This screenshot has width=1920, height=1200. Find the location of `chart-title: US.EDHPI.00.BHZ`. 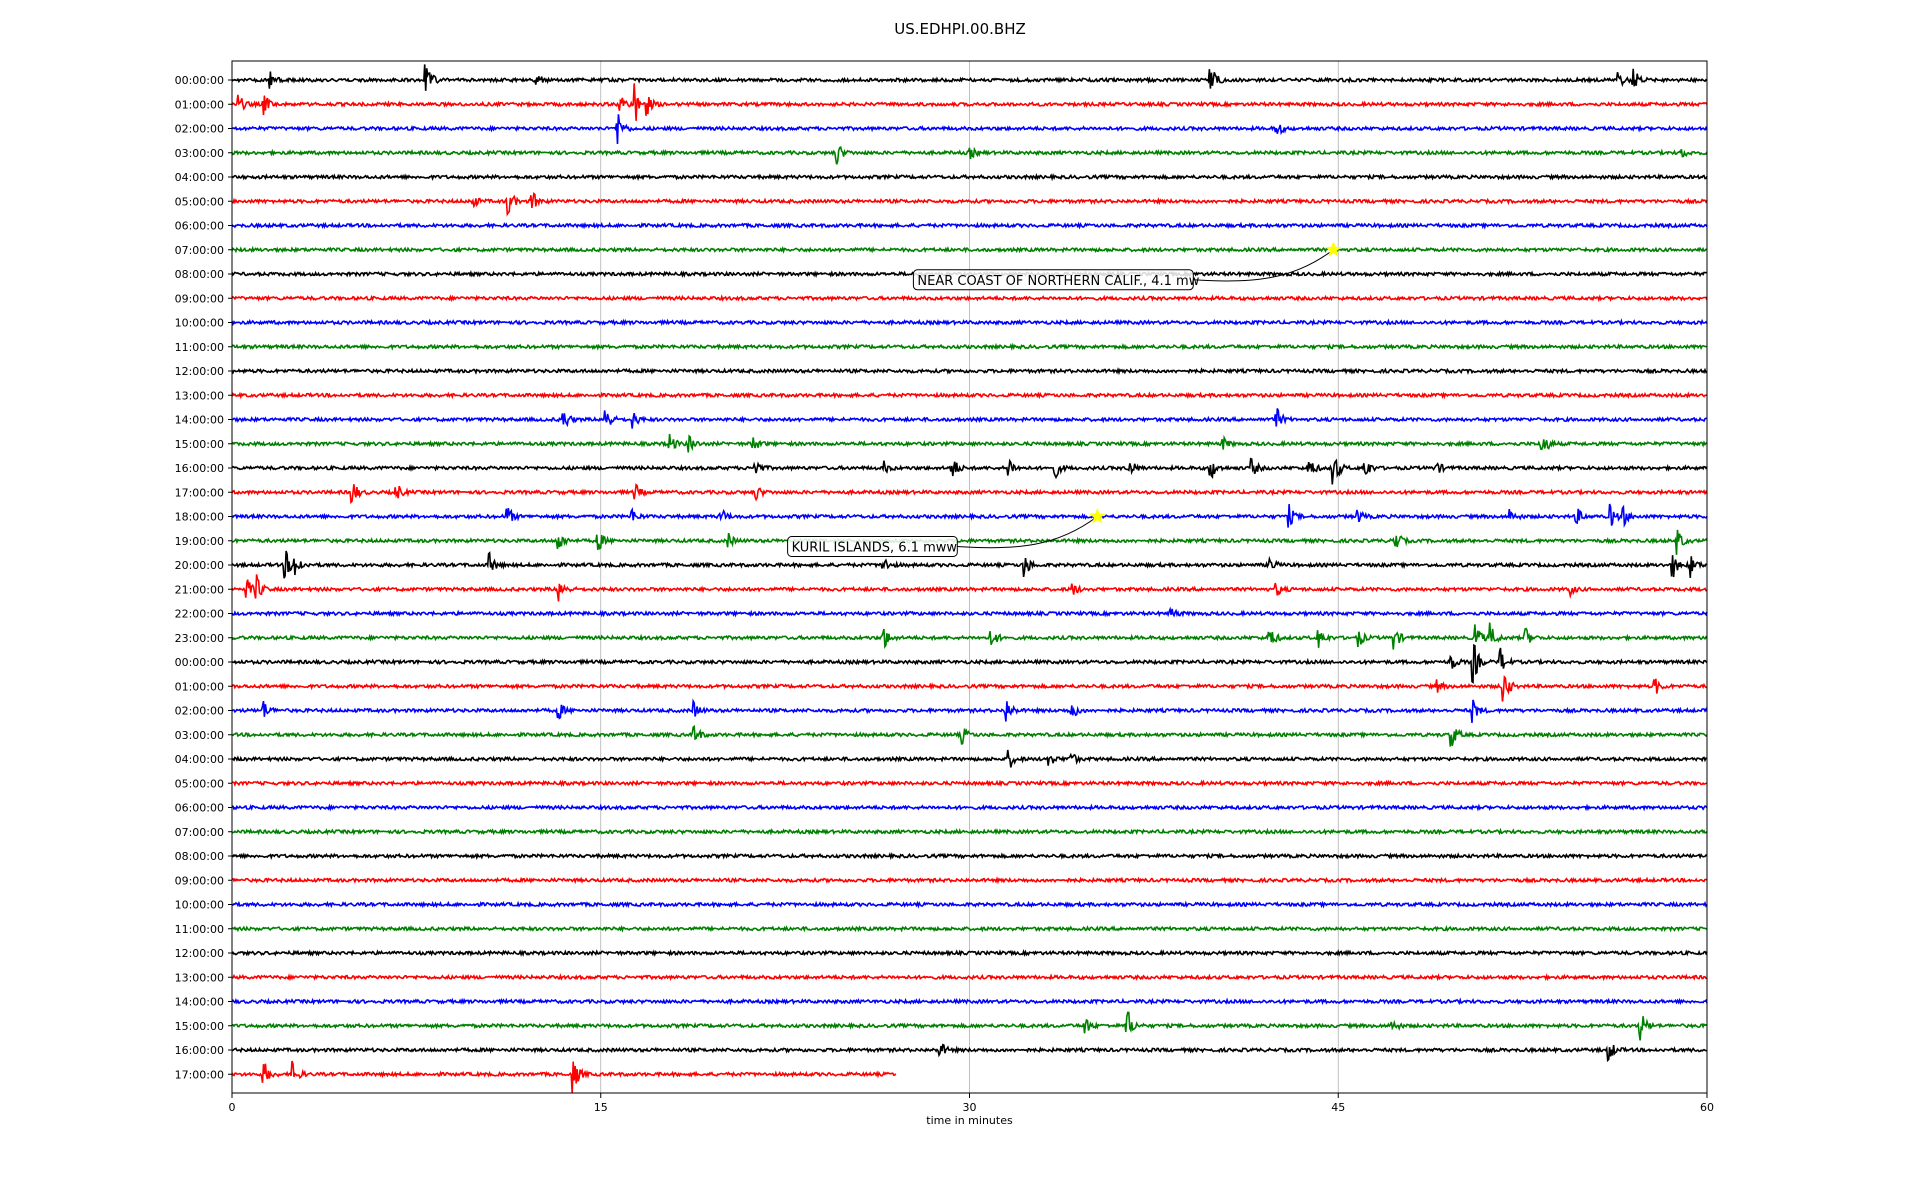

chart-title: US.EDHPI.00.BHZ is located at coordinates (960, 29).